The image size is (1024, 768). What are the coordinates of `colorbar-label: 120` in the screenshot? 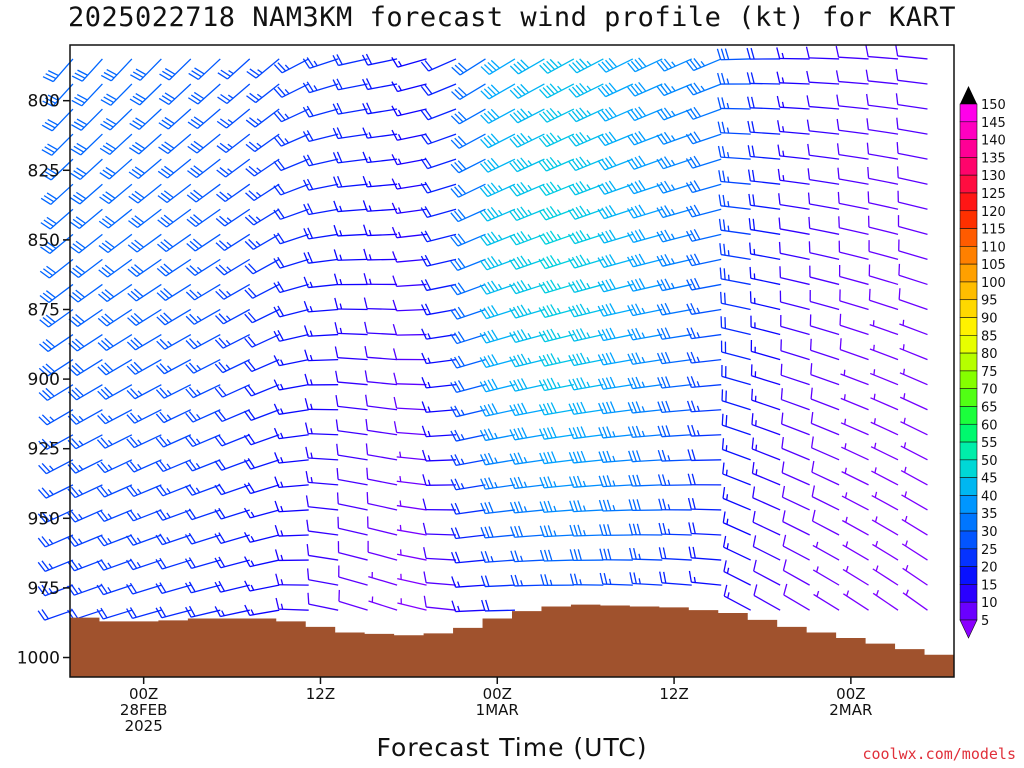 It's located at (993, 212).